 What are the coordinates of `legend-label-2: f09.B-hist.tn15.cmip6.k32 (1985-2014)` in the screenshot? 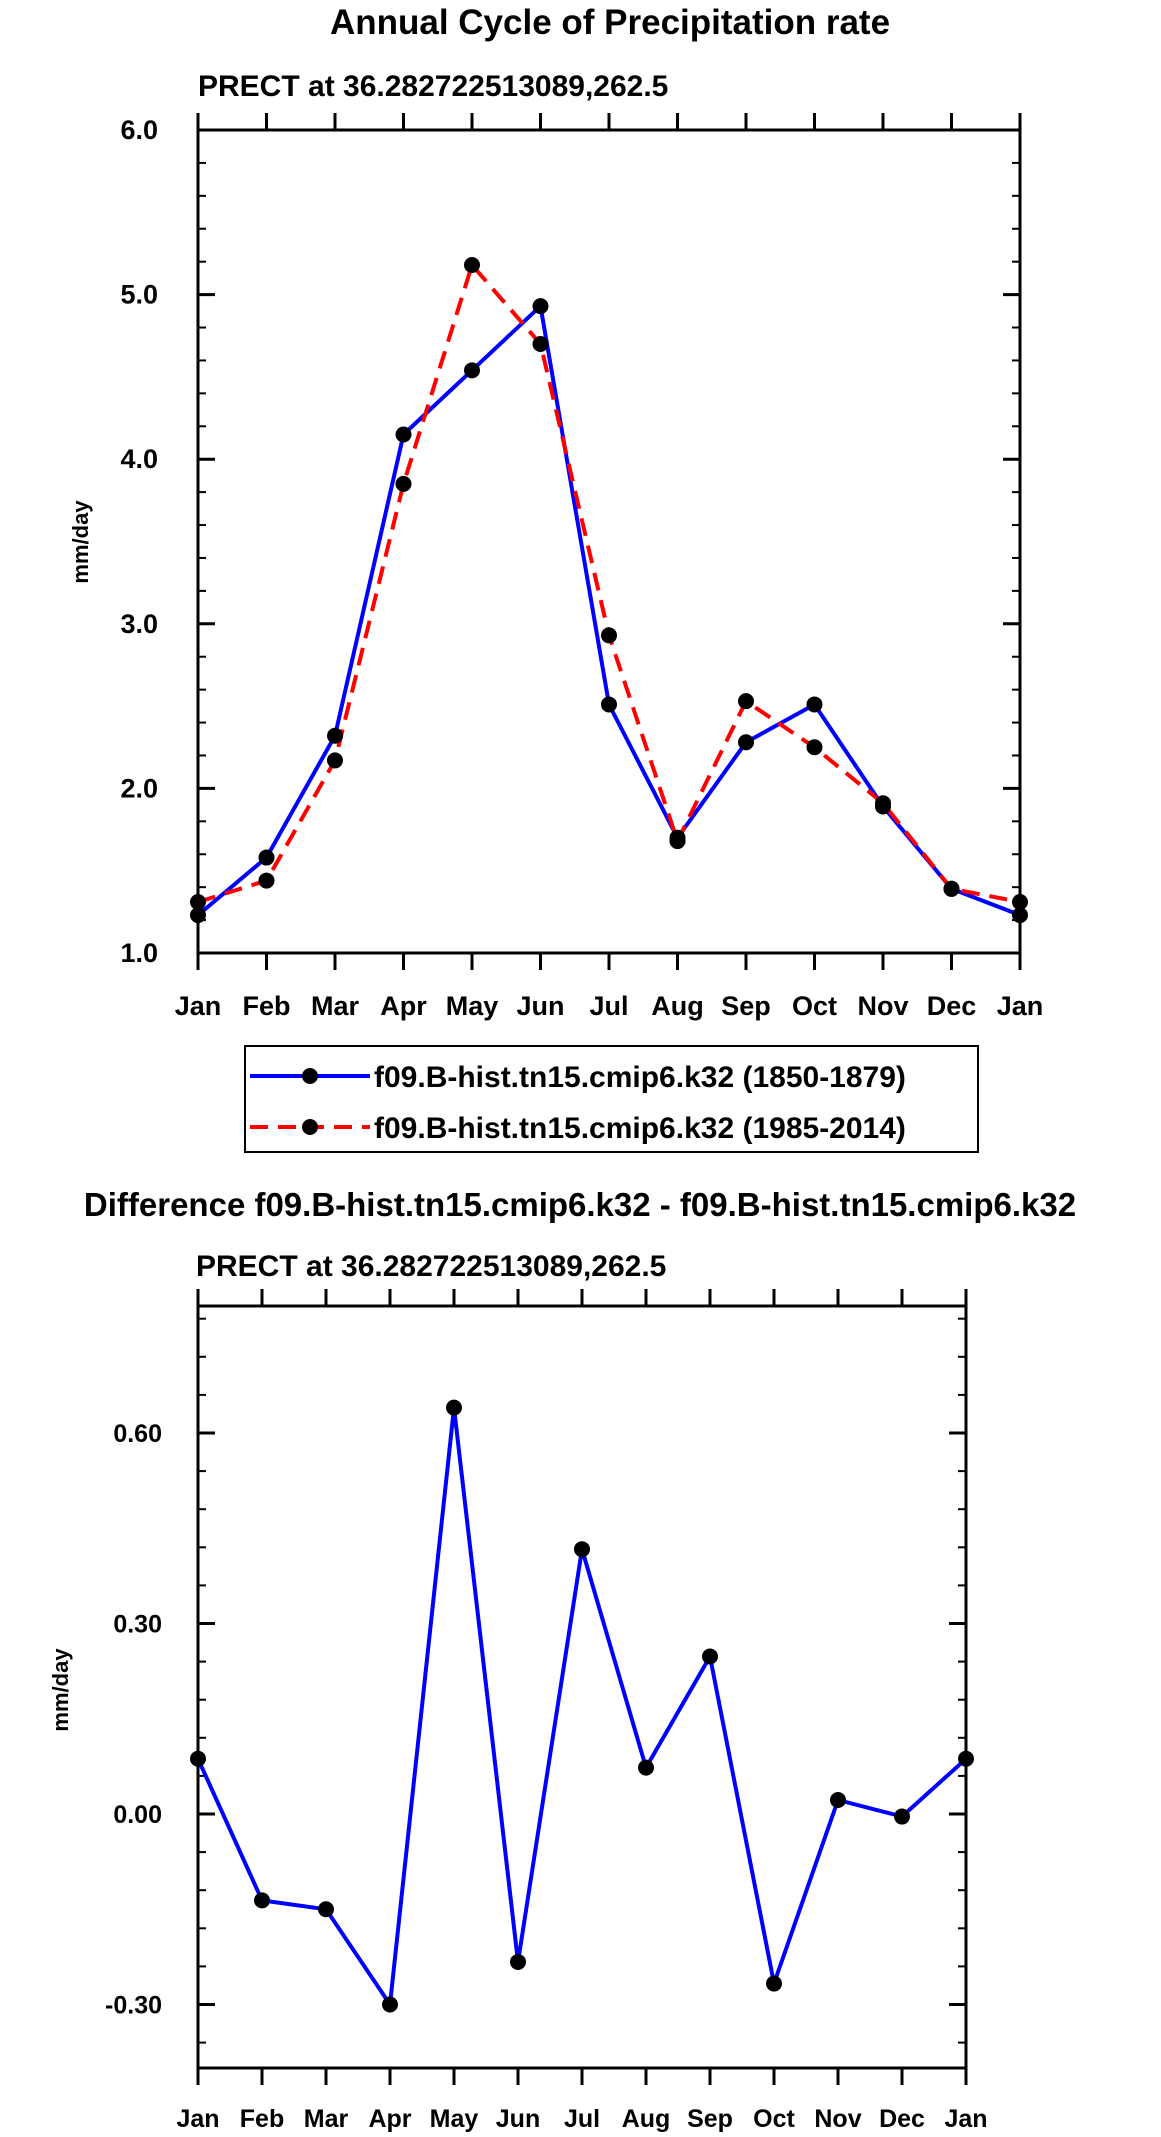 It's located at (640, 1128).